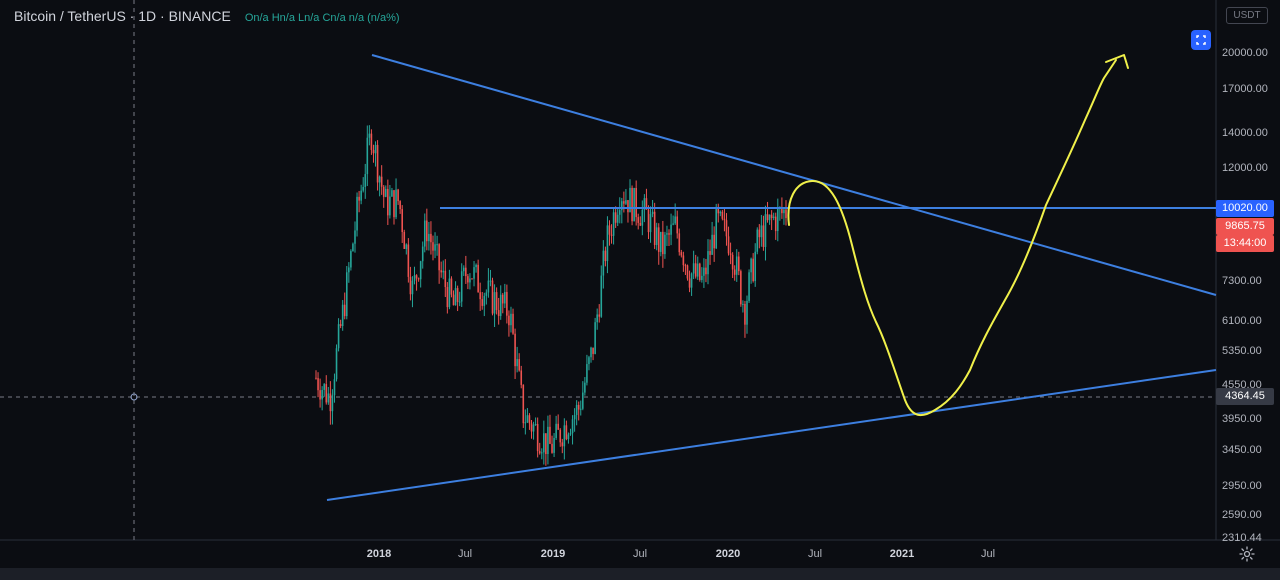 The height and width of the screenshot is (580, 1280). Describe the element at coordinates (1245, 243) in the screenshot. I see `bar-countdown-tag: 13:44:00` at that location.